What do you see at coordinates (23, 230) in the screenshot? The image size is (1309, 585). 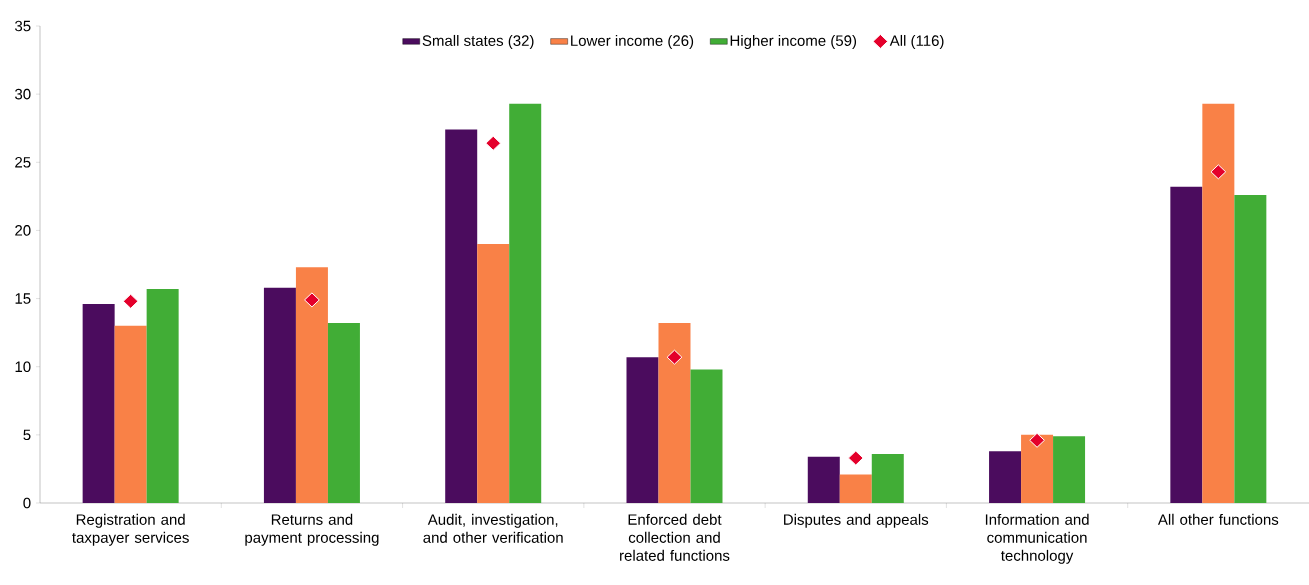 I see `y-tick-label: 20` at bounding box center [23, 230].